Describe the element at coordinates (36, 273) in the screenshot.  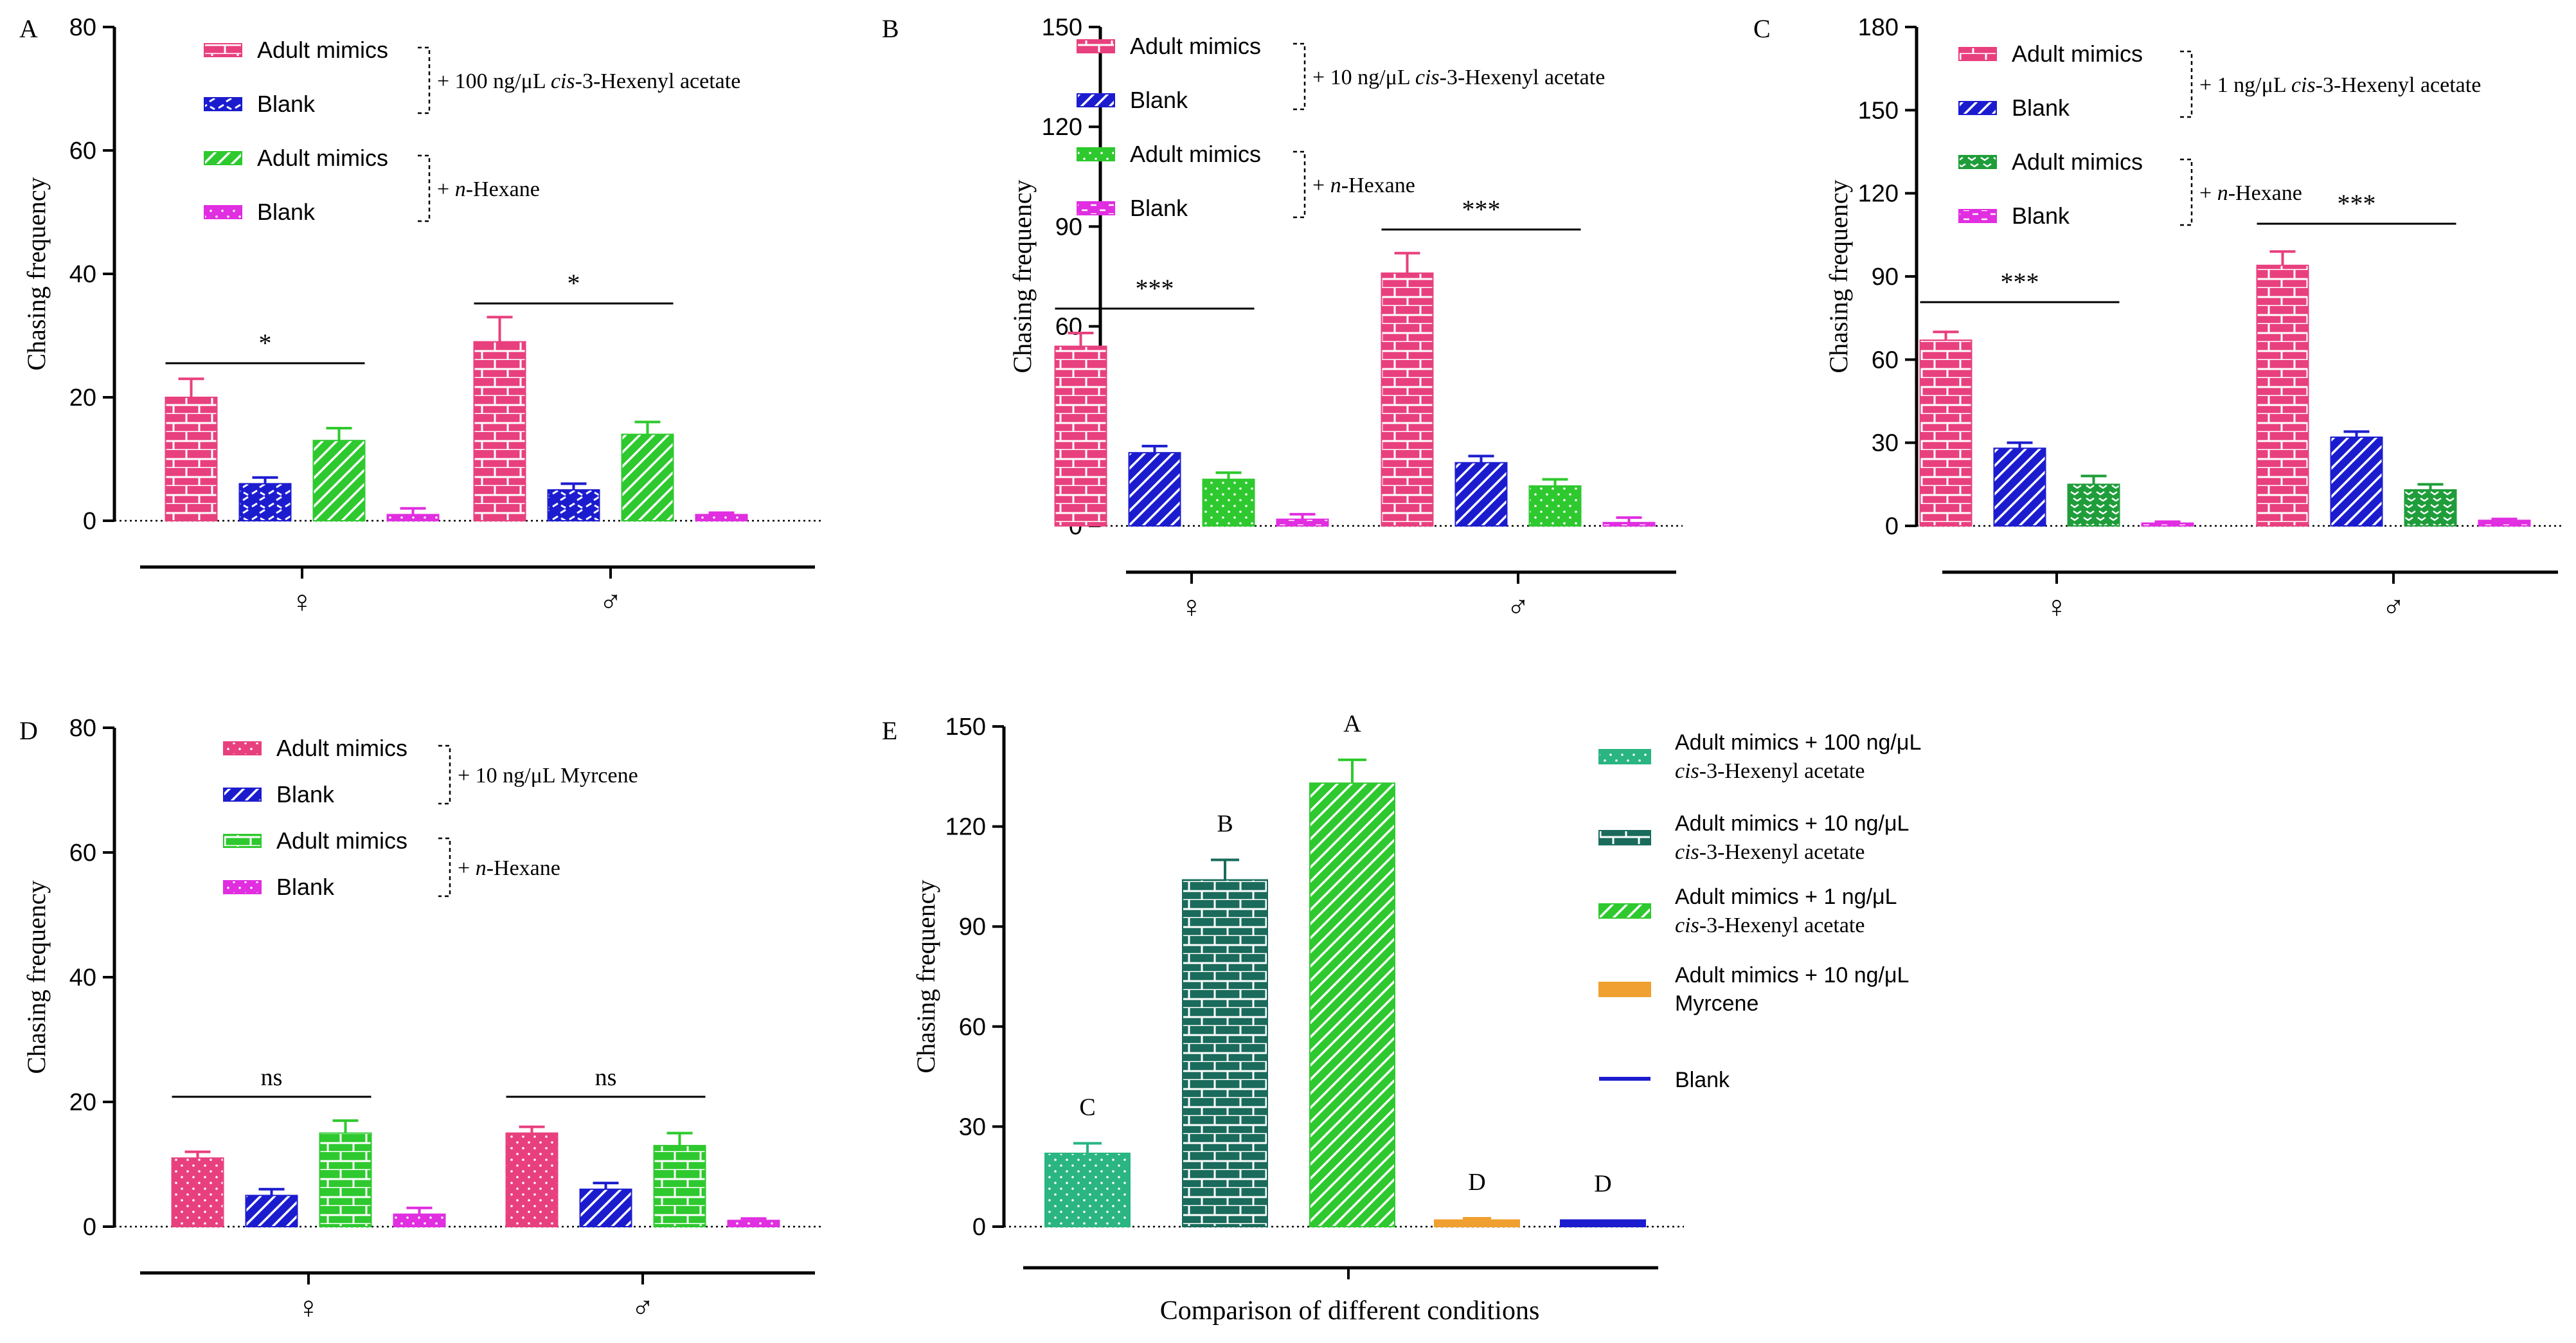
I see `y-axis-label: Chasing frequency` at that location.